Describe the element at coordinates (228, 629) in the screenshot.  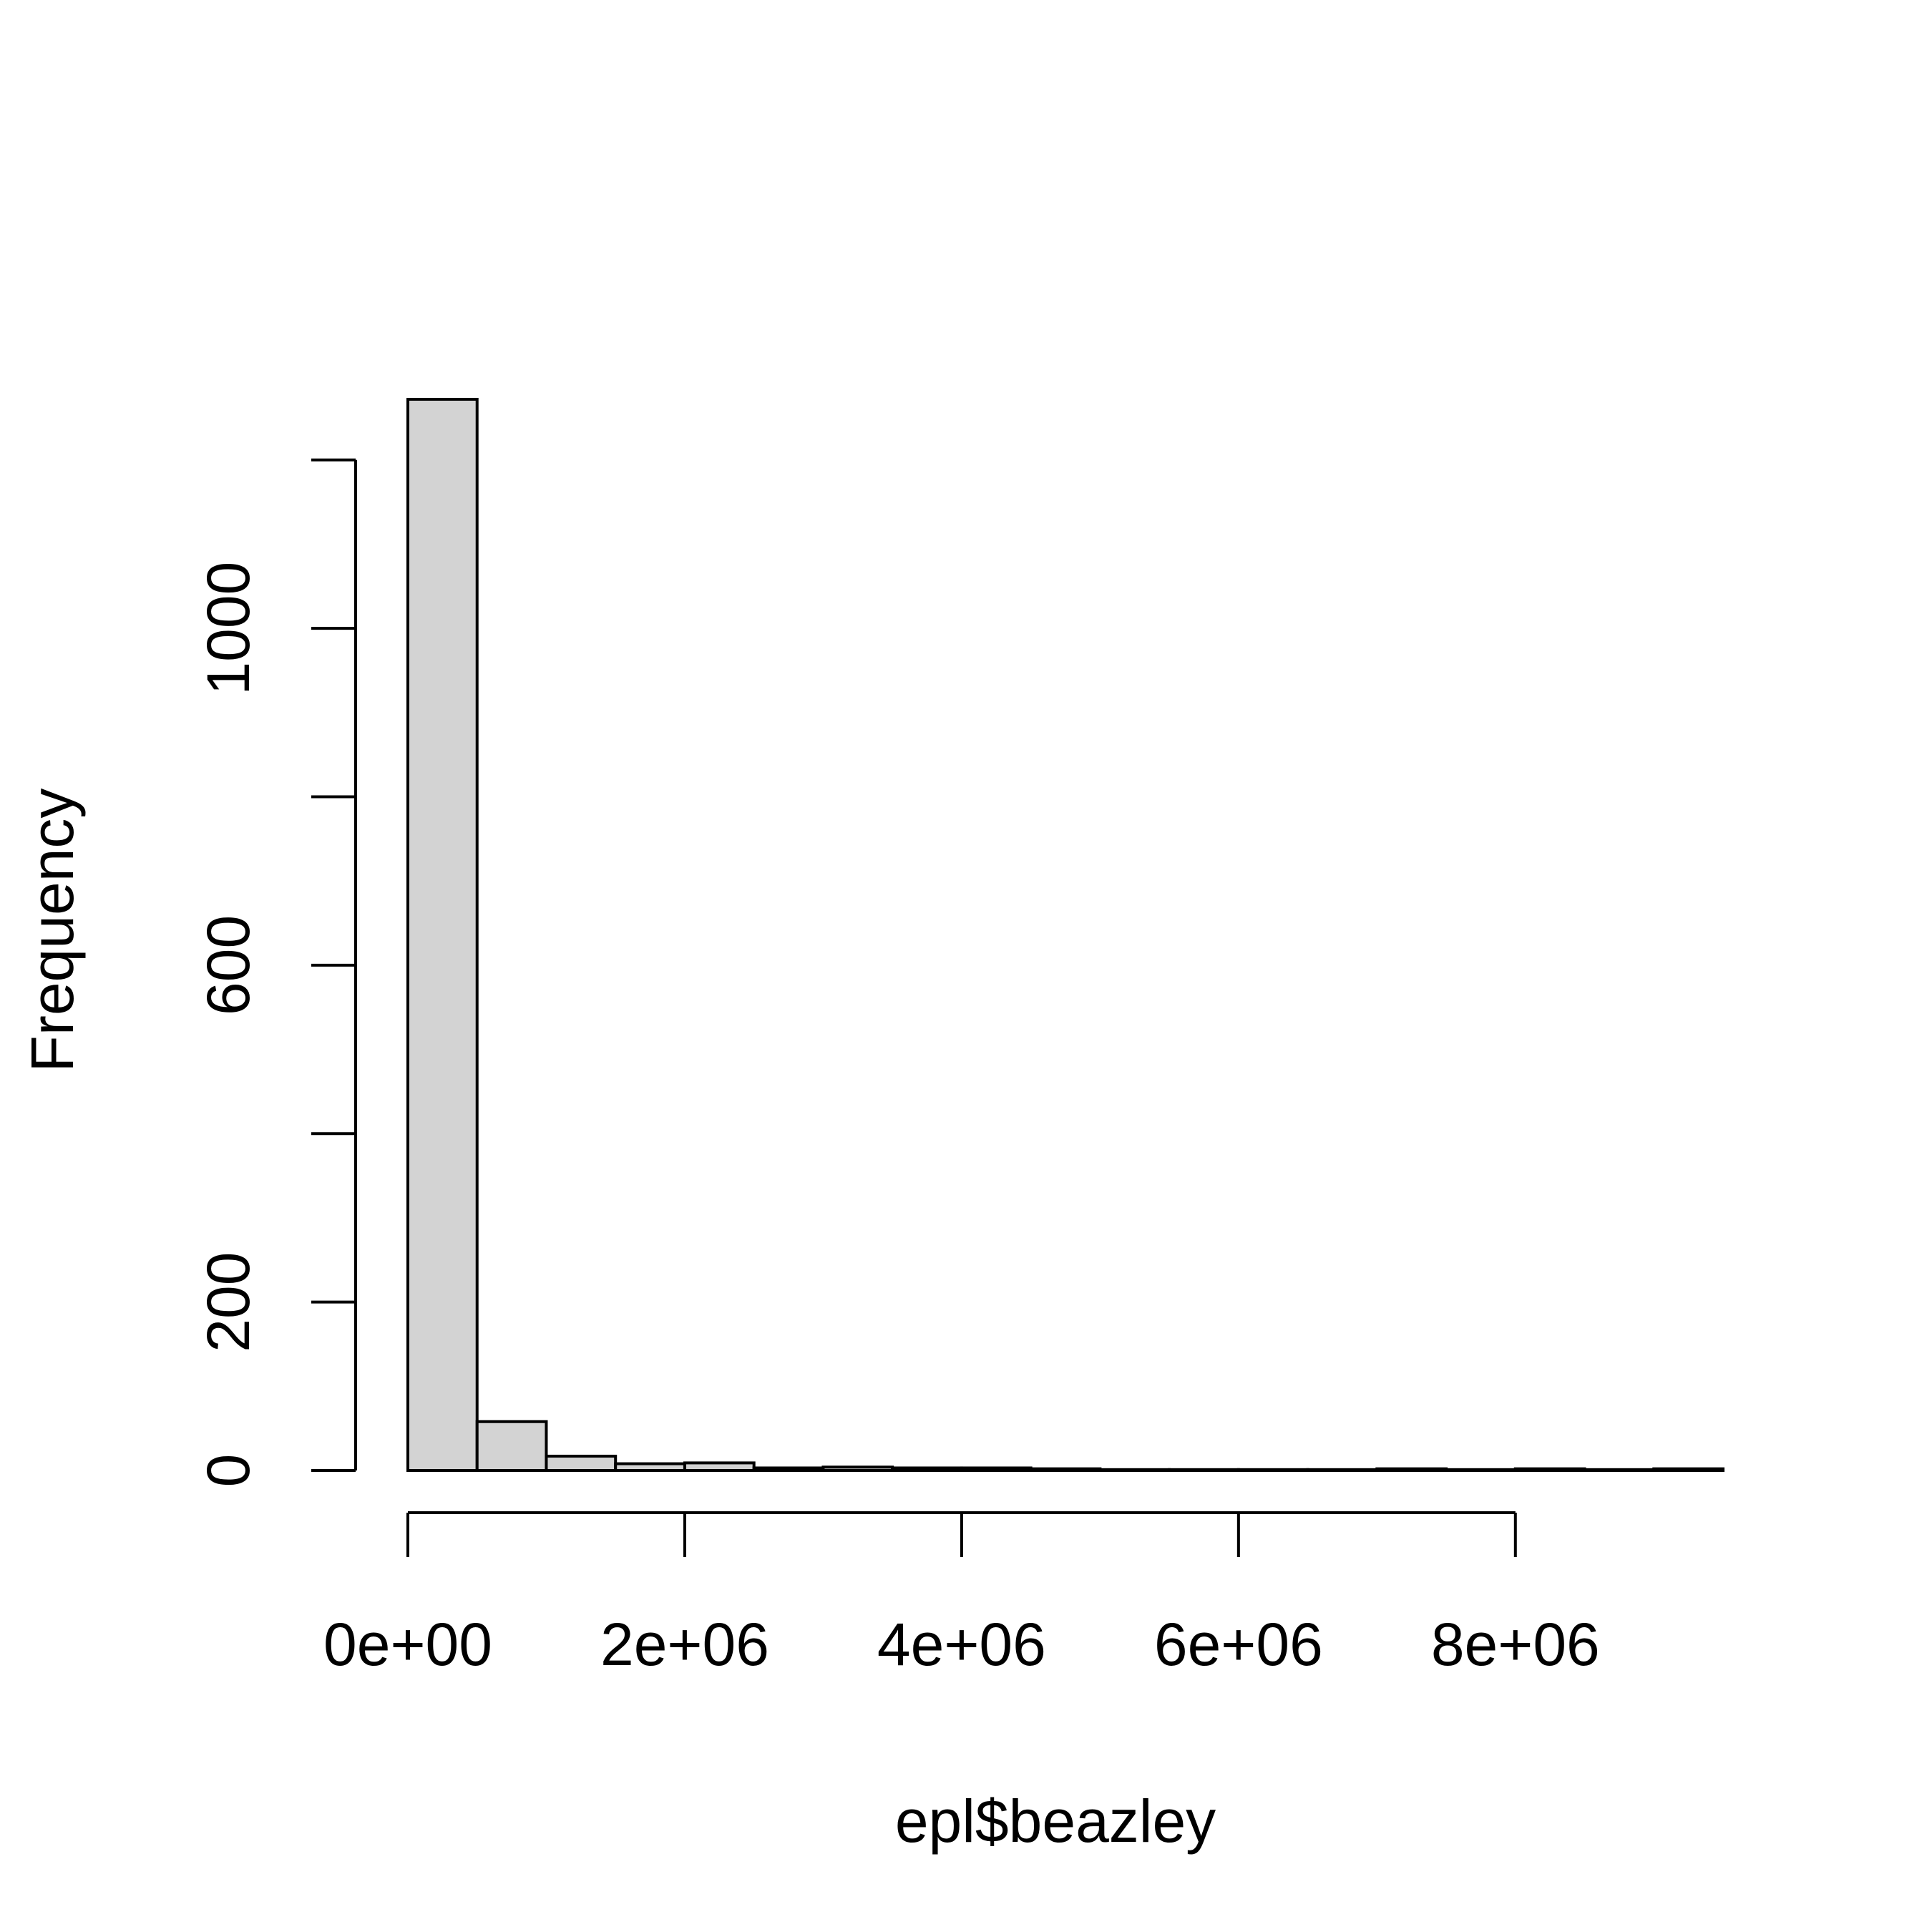
I see `y-axis-tick-label: 1000` at that location.